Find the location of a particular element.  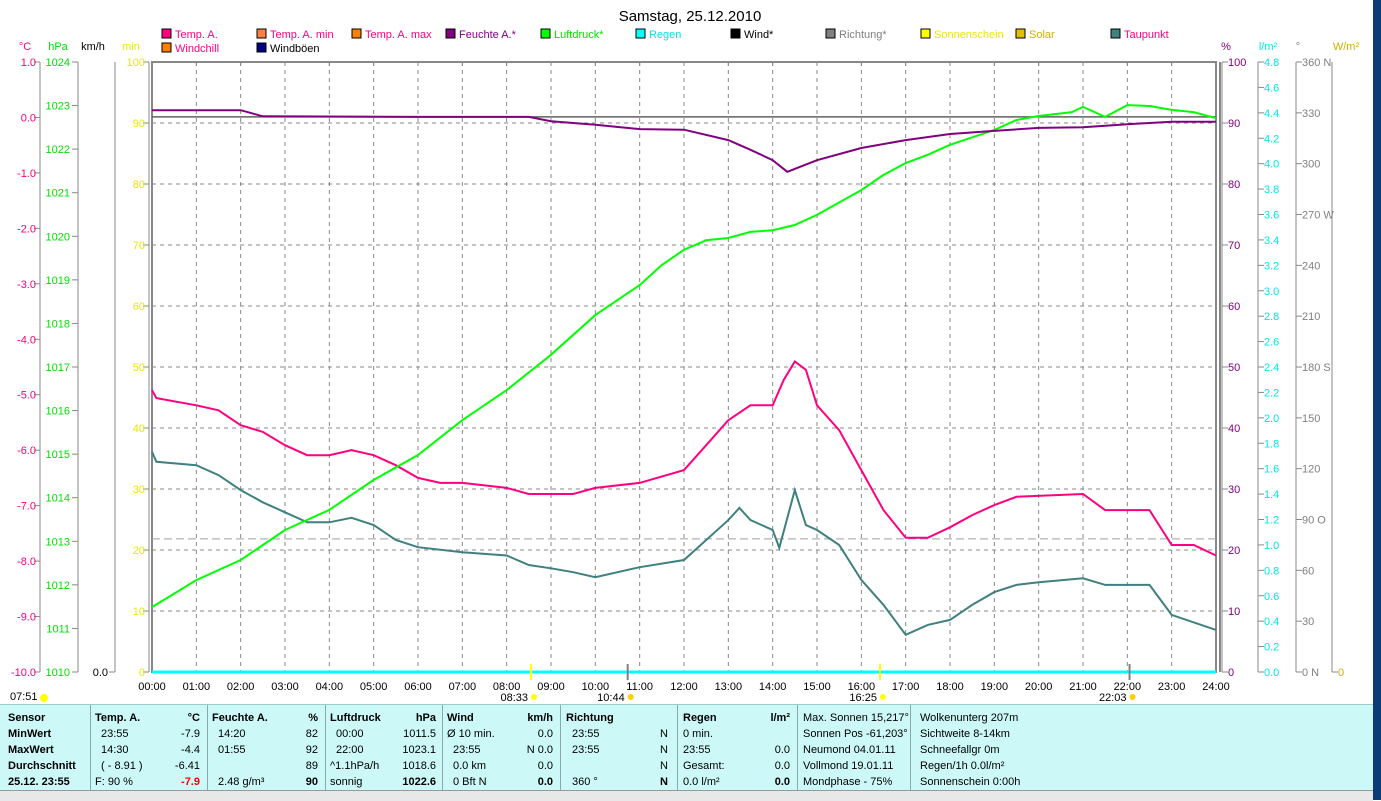

rain-time: 0.0 l/m² is located at coordinates (701, 782).